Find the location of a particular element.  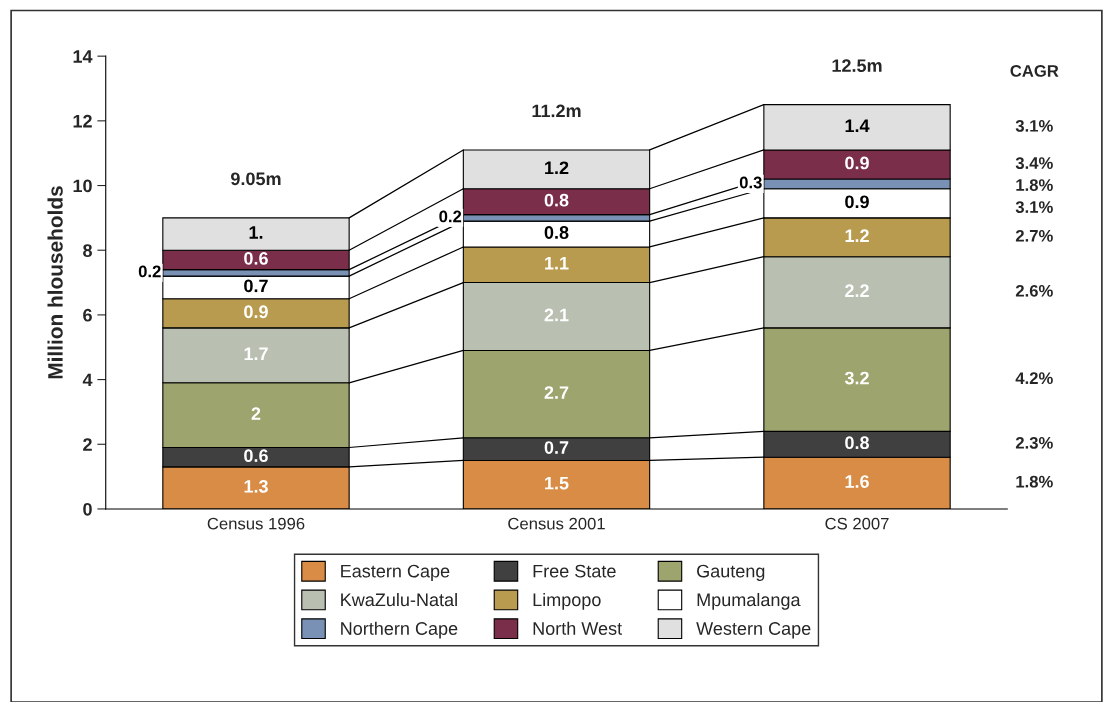

text: 2.7% is located at coordinates (1034, 235).